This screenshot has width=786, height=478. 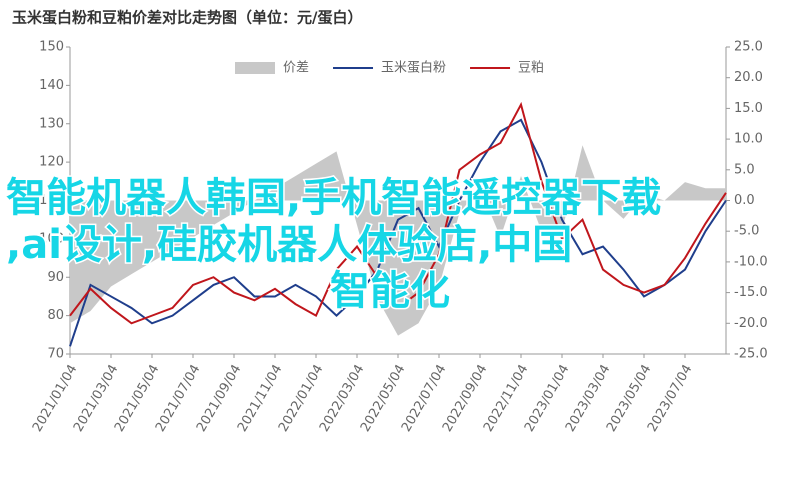 What do you see at coordinates (289, 245) in the screenshot?
I see `overlay-text: ,ai设计,硅胶机器人体验店,中国` at bounding box center [289, 245].